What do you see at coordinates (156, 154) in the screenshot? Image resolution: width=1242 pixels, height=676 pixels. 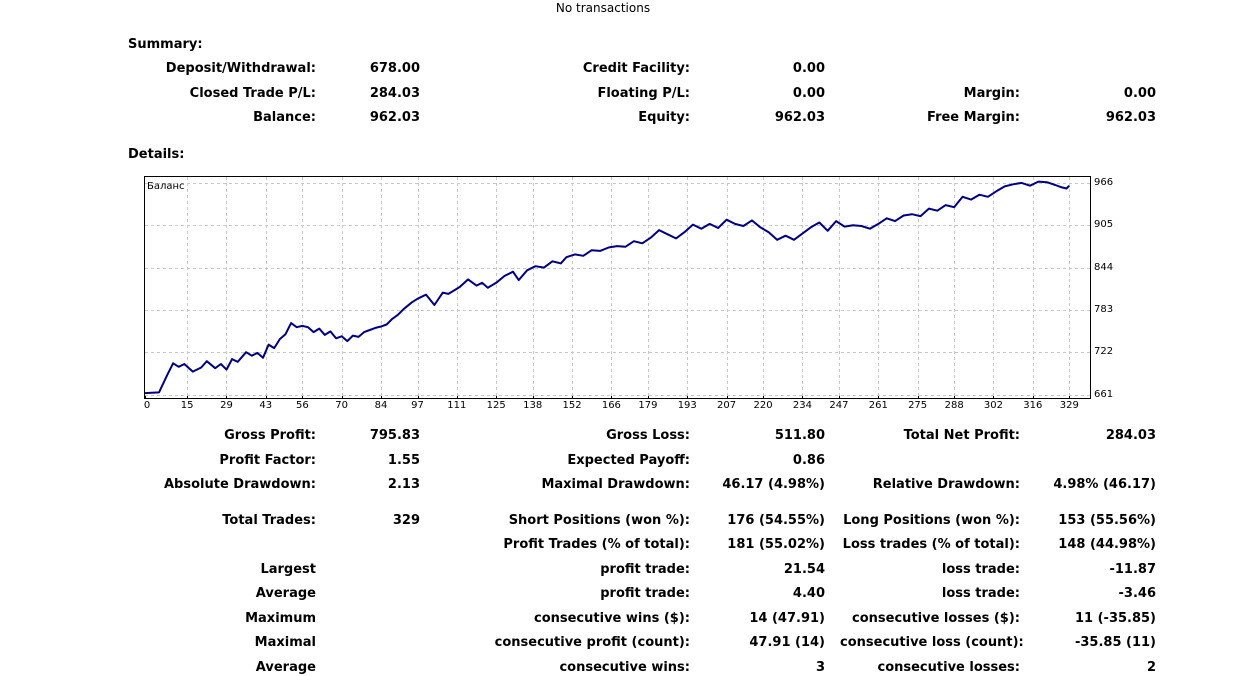 I see `details-title: Details:` at bounding box center [156, 154].